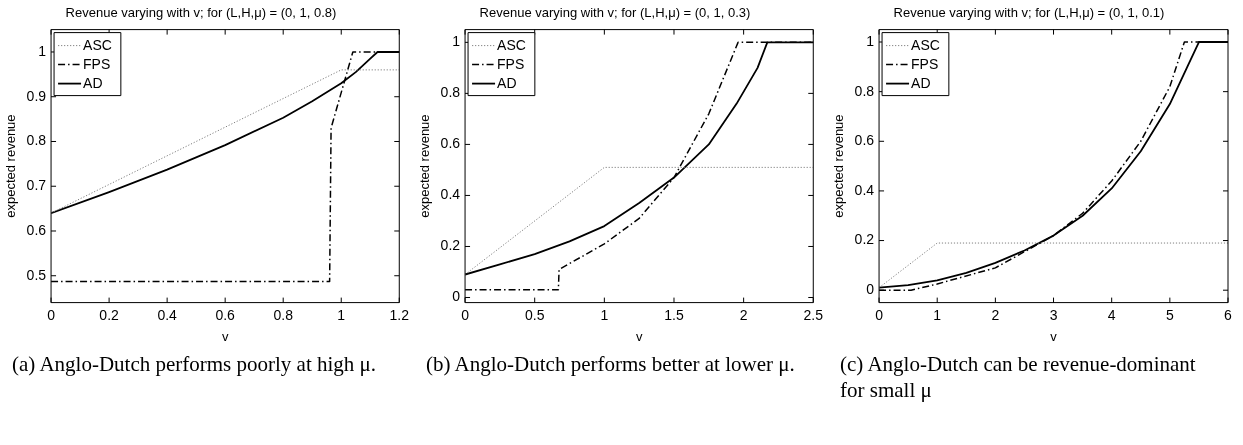  I want to click on y-tick-label: 0.9, so click(36, 95).